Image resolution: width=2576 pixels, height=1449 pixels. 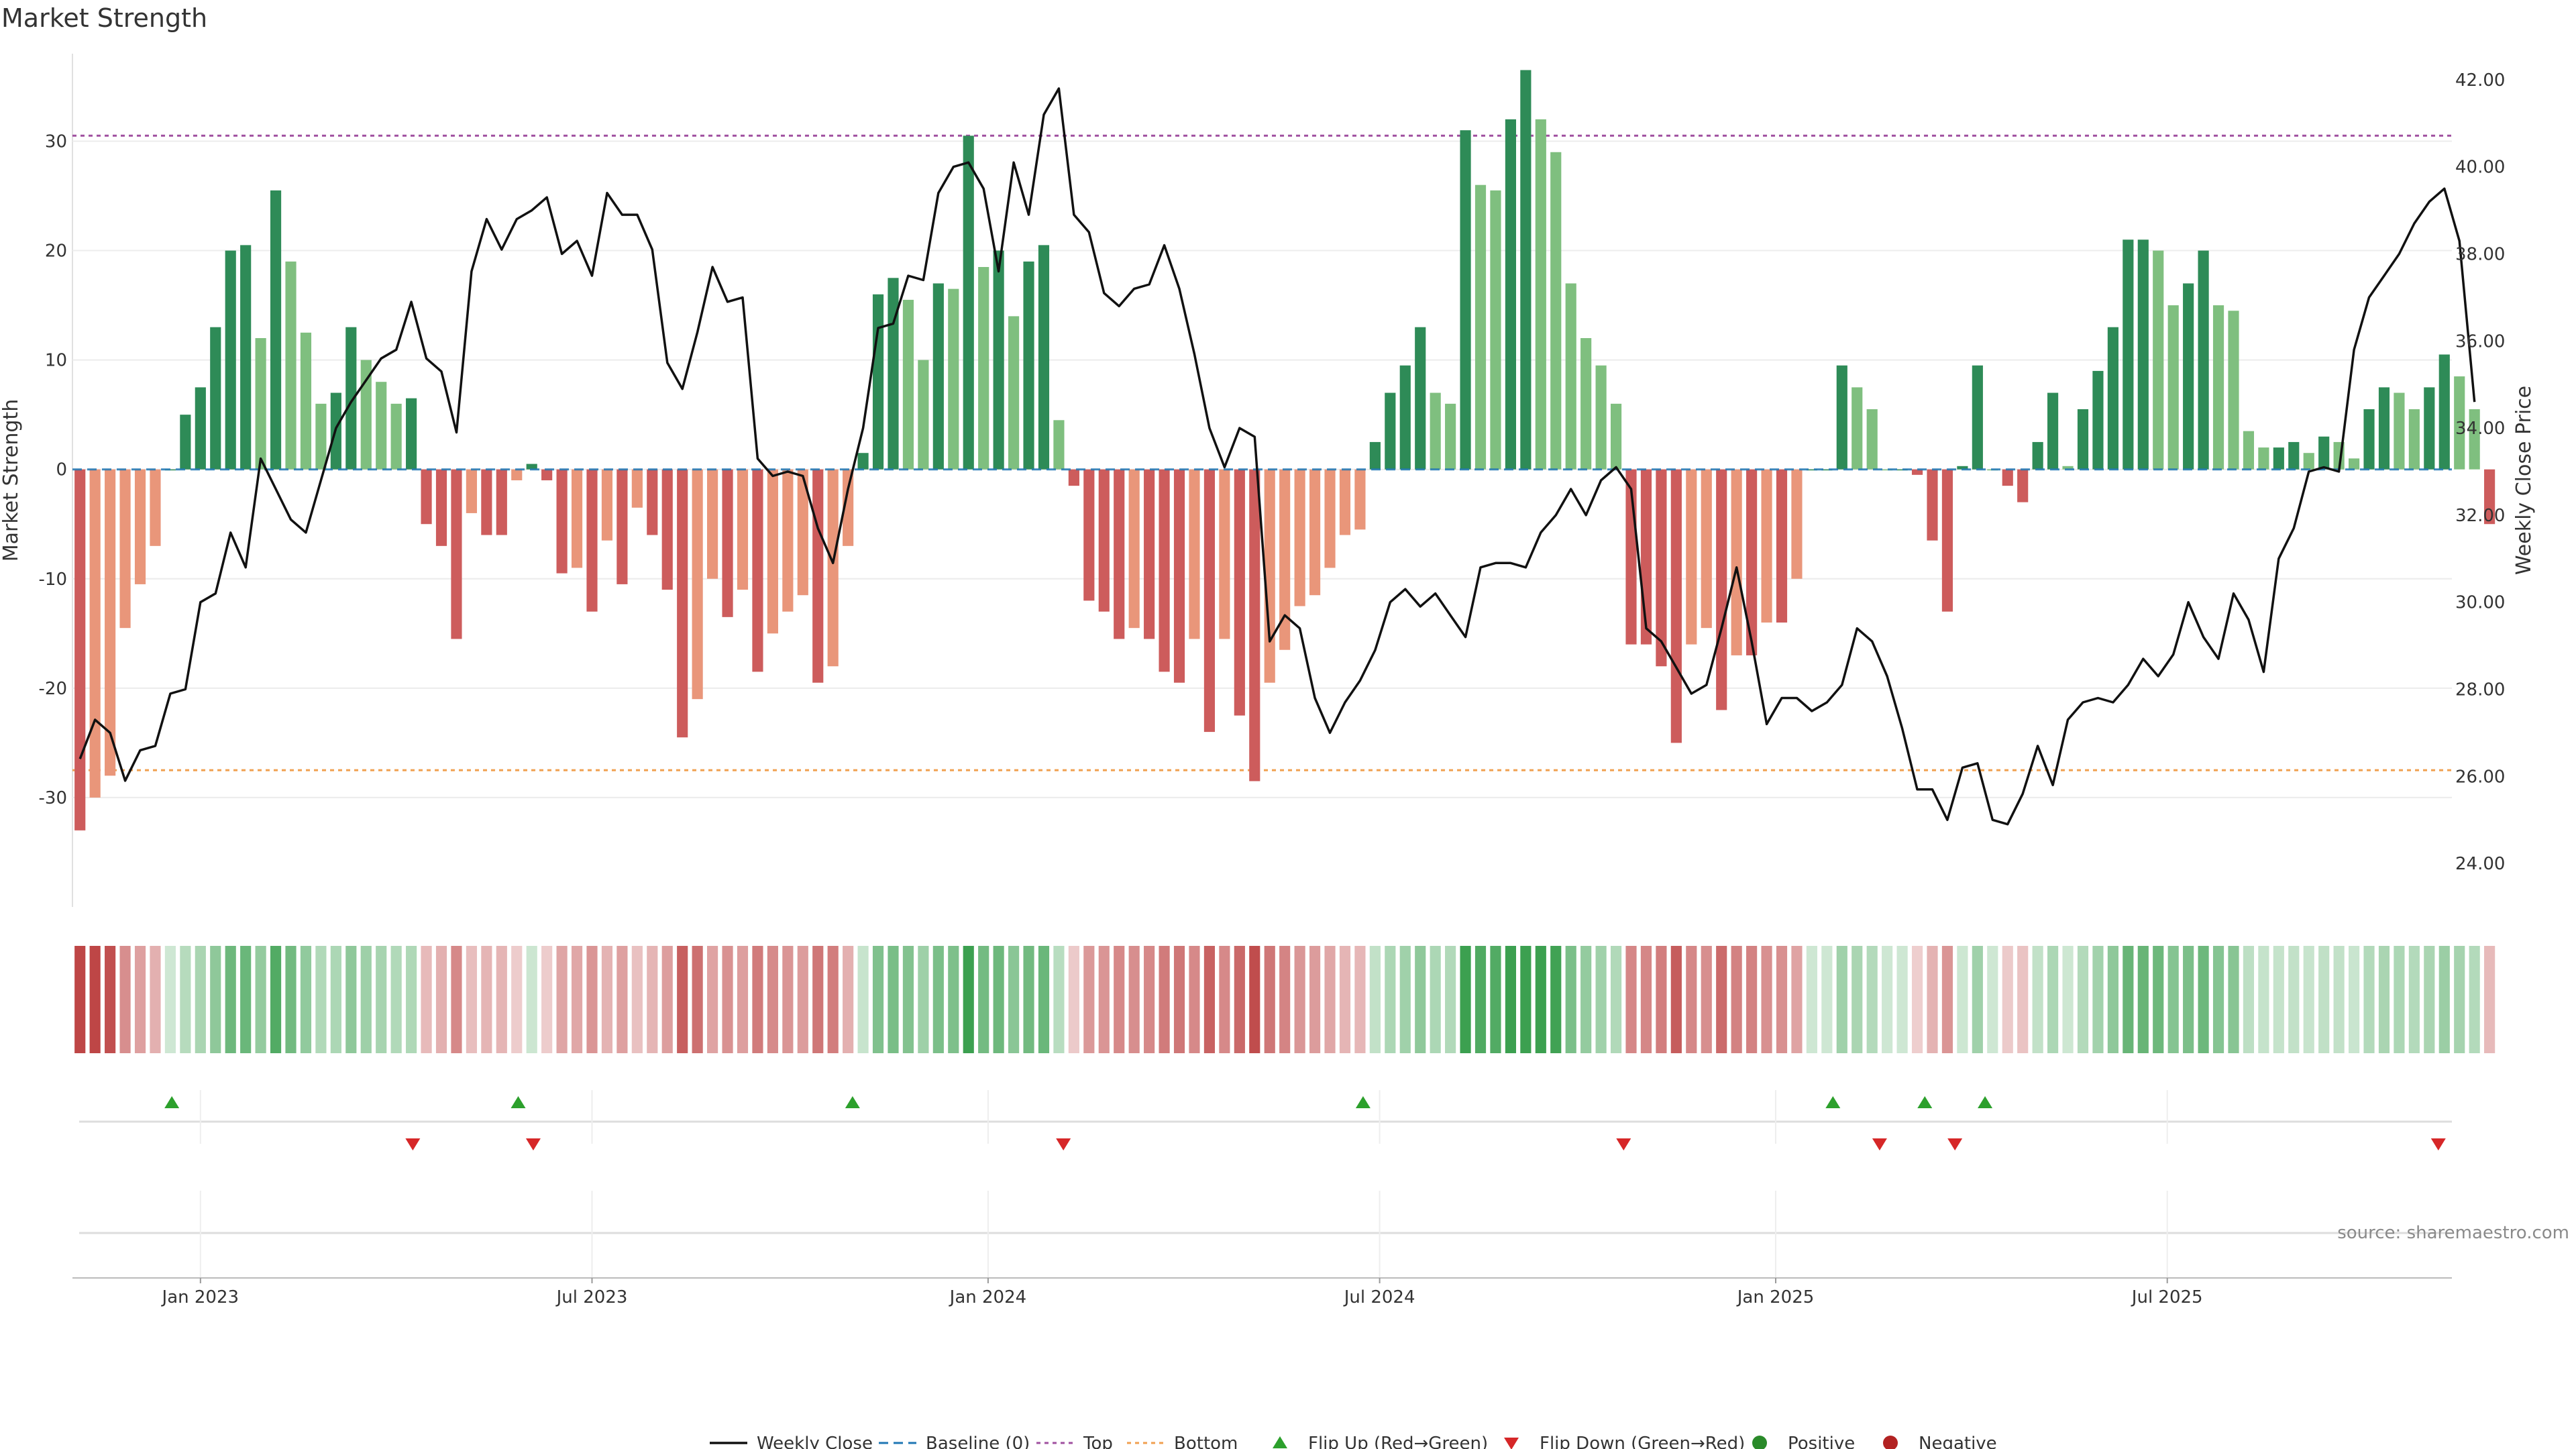 I want to click on left-tick-label: -10, so click(x=53, y=580).